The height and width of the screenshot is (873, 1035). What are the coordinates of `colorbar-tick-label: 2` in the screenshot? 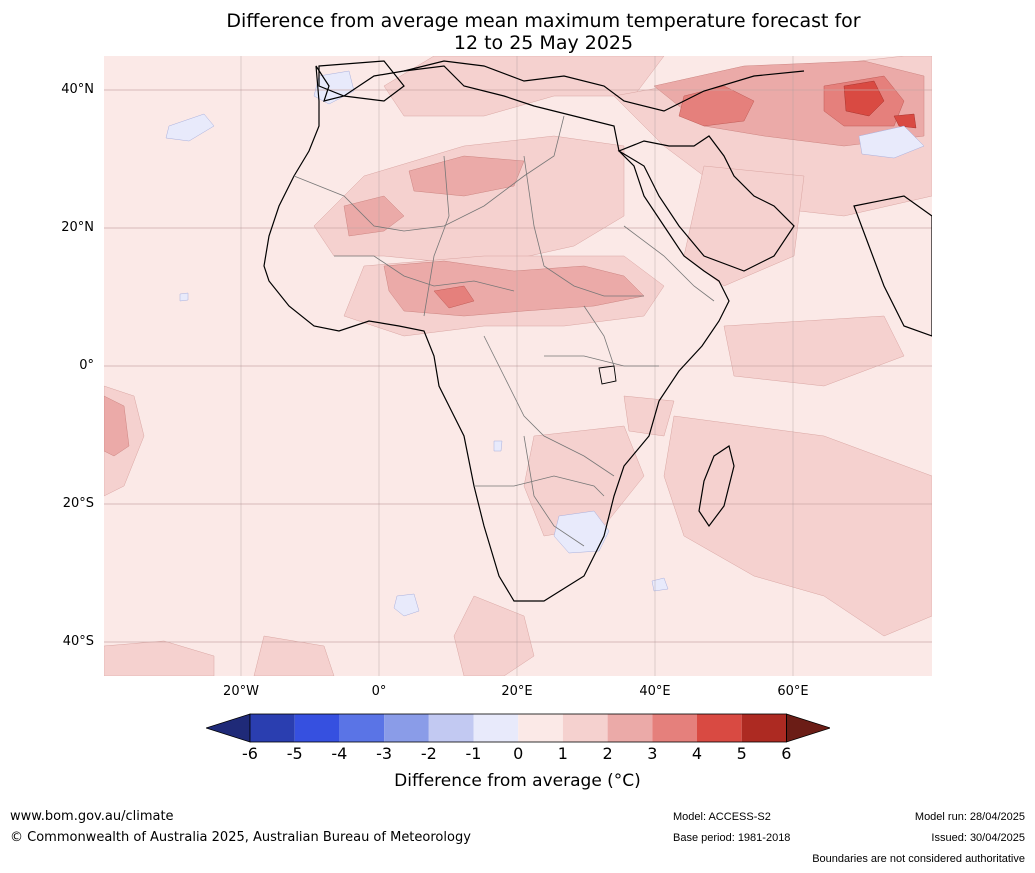 It's located at (607, 753).